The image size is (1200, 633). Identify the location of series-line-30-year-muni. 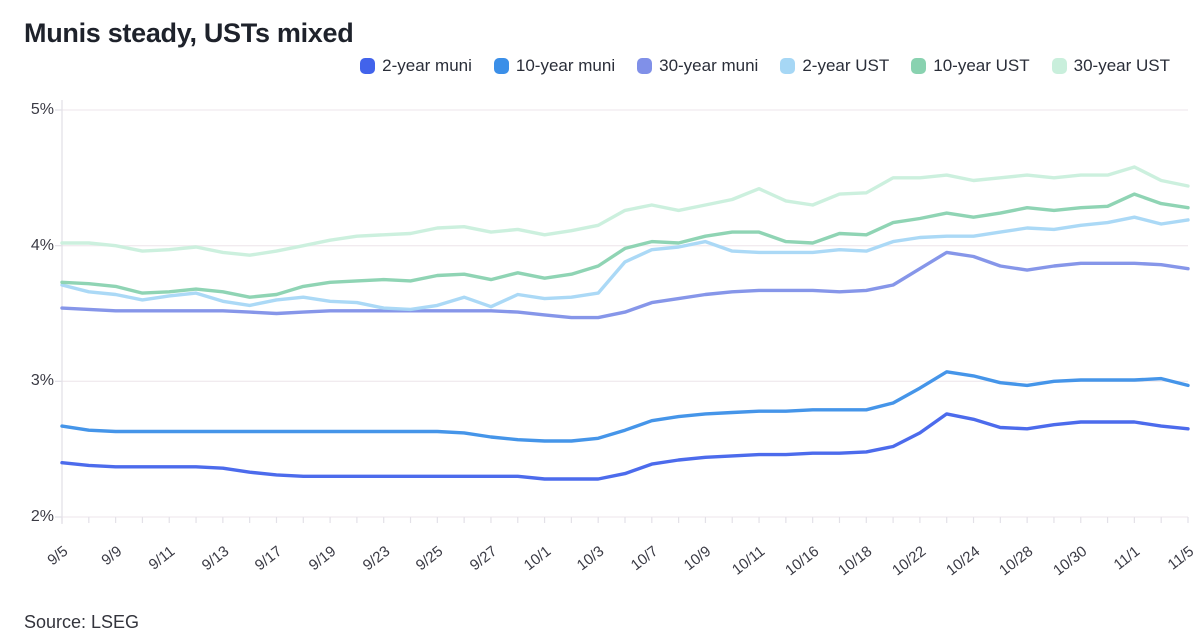
(625, 285).